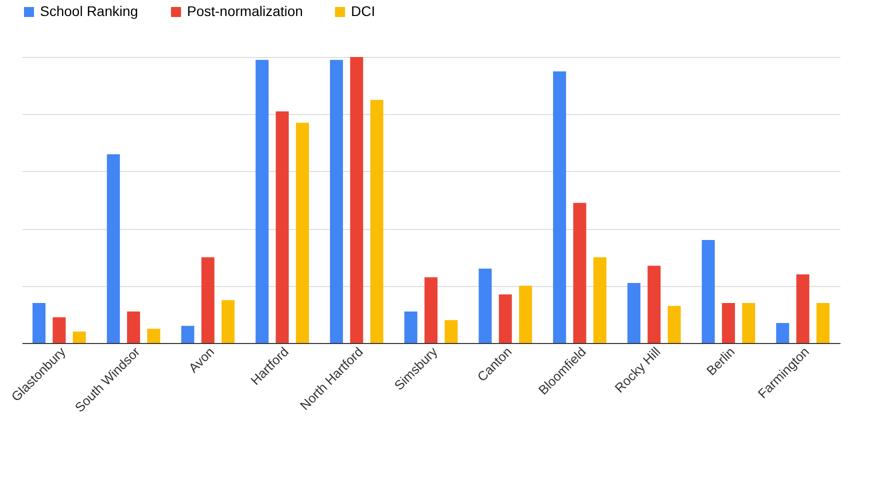  Describe the element at coordinates (245, 11) in the screenshot. I see `legend-label: Post-normalization` at that location.